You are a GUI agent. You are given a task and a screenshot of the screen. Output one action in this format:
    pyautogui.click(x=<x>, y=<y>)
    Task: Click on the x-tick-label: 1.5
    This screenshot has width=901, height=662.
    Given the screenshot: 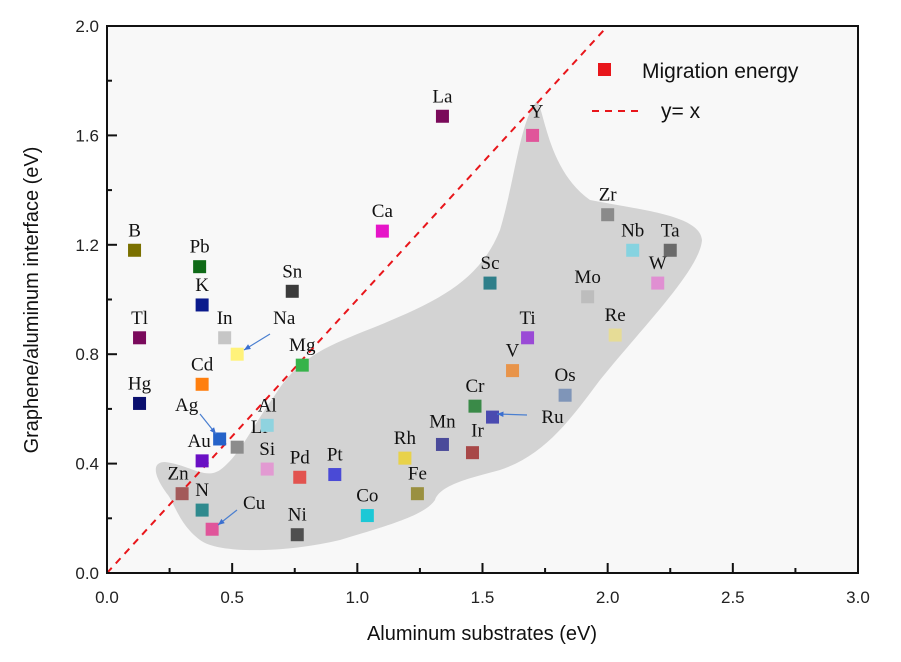 What is the action you would take?
    pyautogui.click(x=483, y=597)
    